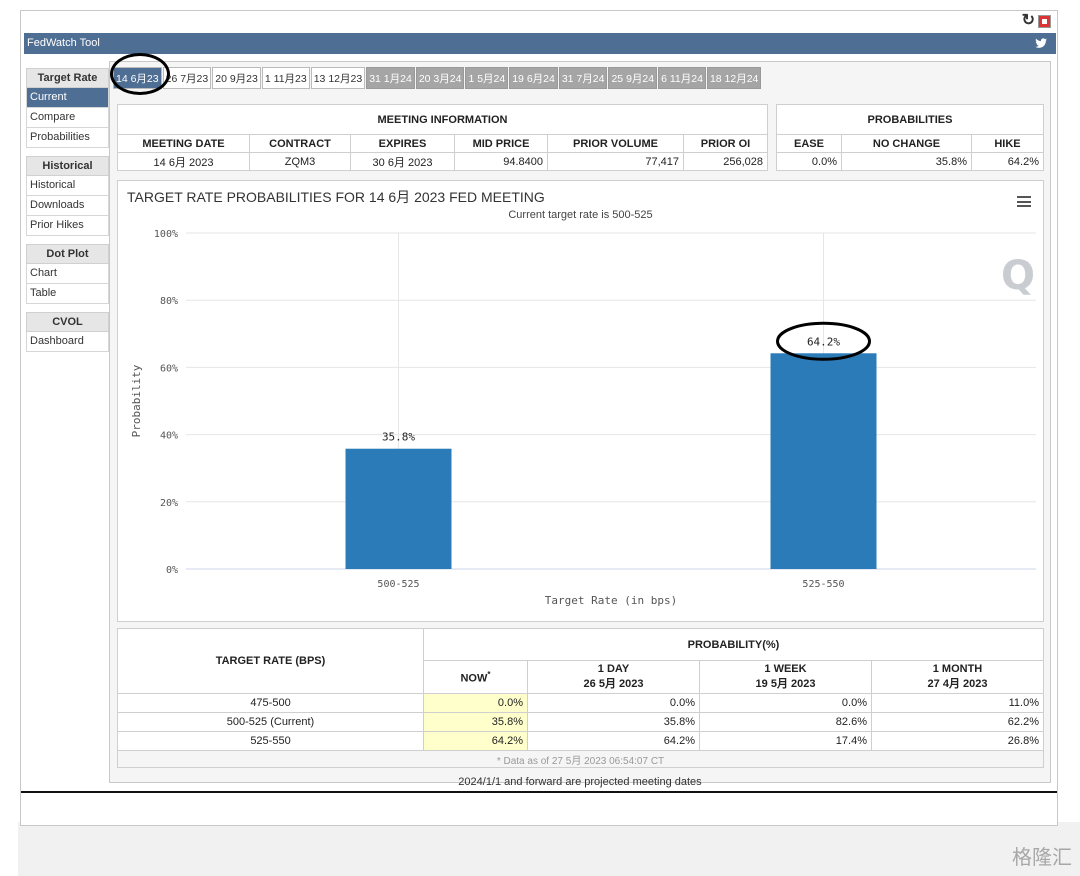 This screenshot has width=1080, height=876. Describe the element at coordinates (580, 703) in the screenshot. I see `table-row: 475-500 0.0% 0.0% 0.0% 11.0%` at that location.